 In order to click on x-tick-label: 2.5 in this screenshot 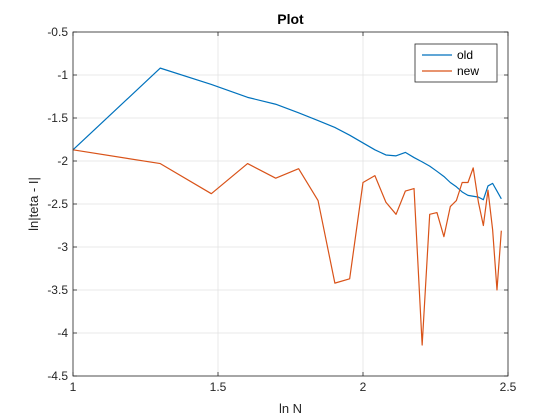, I will do `click(508, 387)`.